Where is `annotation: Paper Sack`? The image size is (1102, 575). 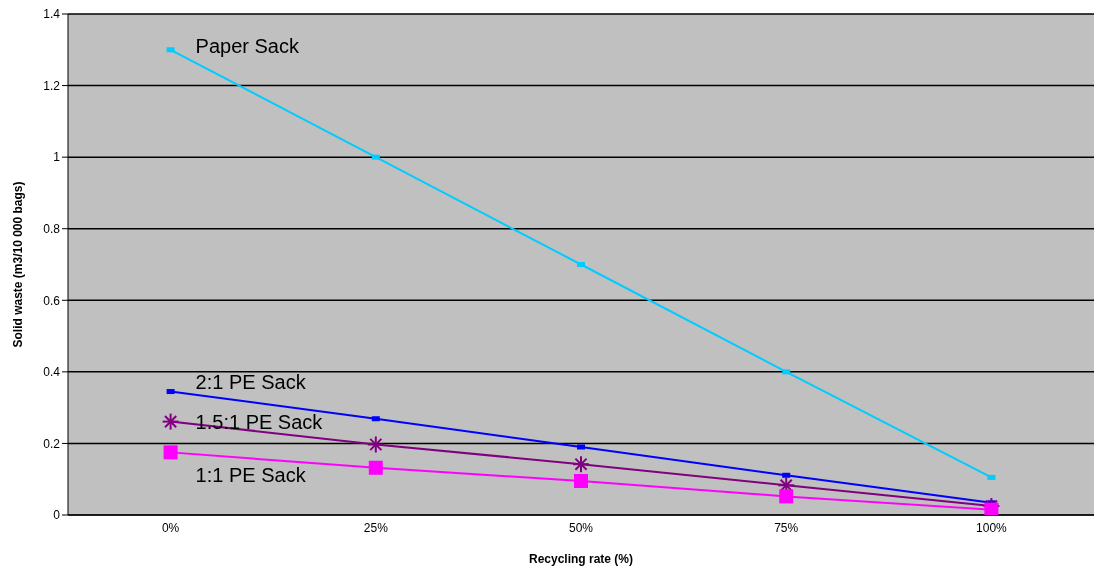
annotation: Paper Sack is located at coordinates (247, 46).